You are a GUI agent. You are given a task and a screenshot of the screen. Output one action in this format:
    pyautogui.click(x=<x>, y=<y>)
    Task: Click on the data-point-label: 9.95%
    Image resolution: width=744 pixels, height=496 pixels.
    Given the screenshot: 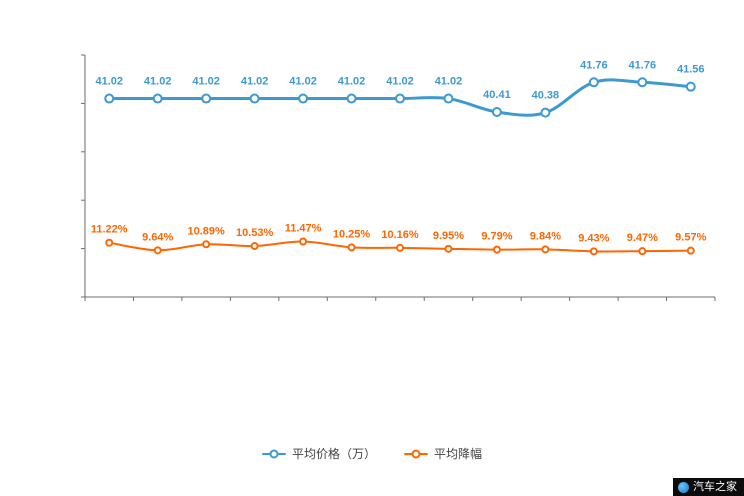 What is the action you would take?
    pyautogui.click(x=448, y=236)
    